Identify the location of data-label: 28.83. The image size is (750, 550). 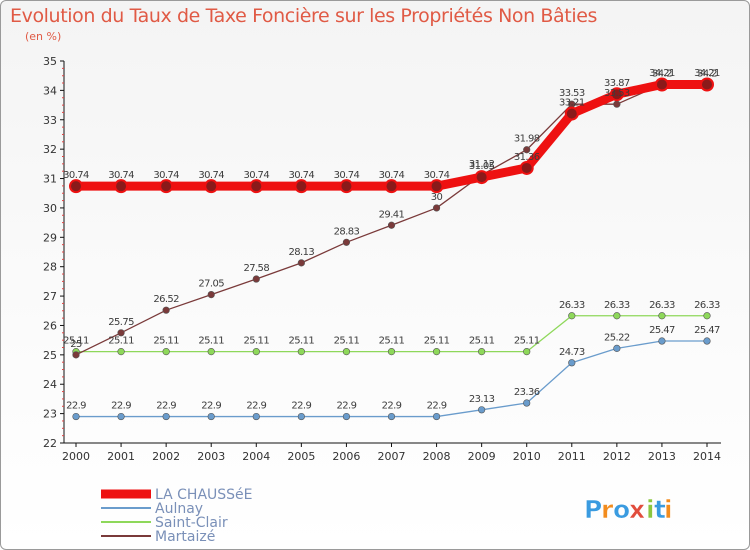
(347, 231).